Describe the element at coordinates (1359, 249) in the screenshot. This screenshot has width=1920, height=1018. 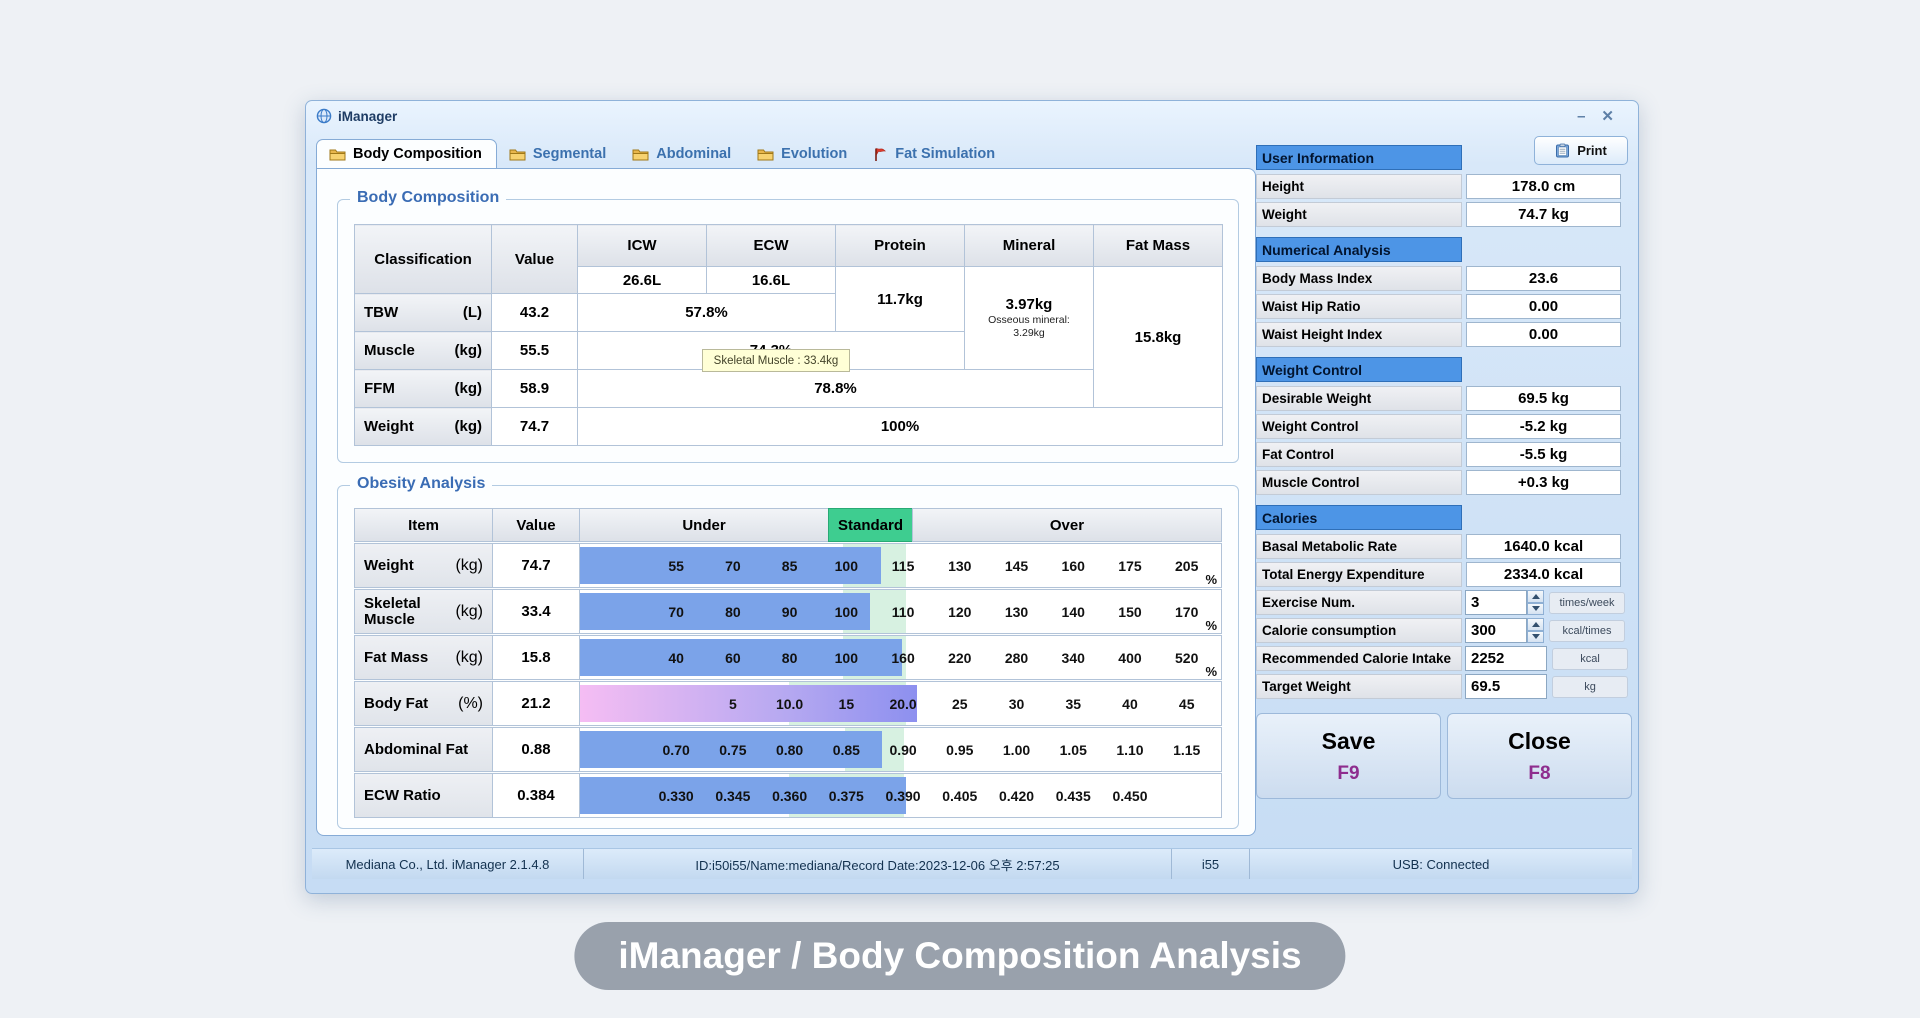
I see `section-header-numerical-analysis: Numerical Analysis` at that location.